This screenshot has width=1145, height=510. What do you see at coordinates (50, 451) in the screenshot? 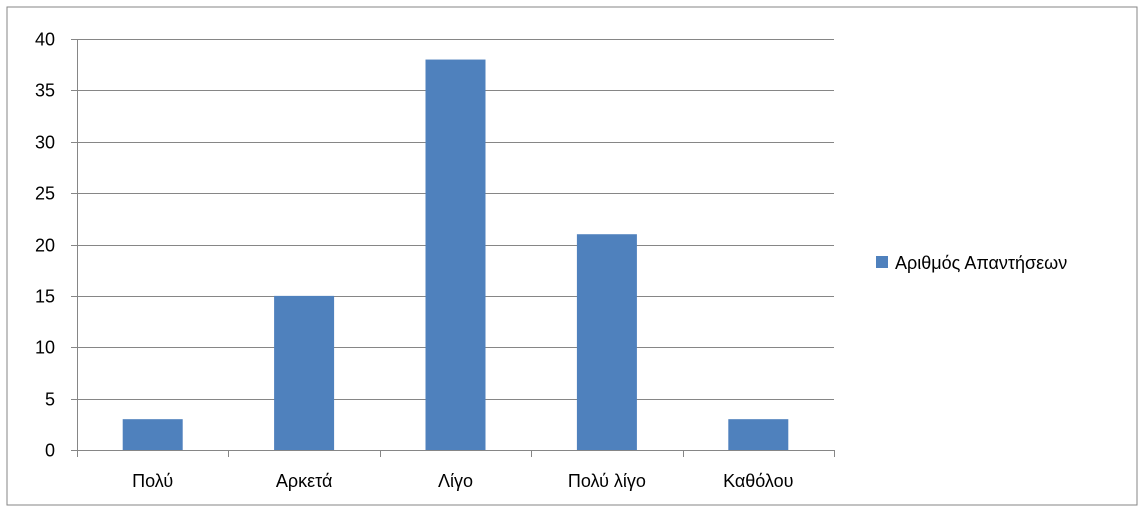
I see `y-tick-label: 0` at bounding box center [50, 451].